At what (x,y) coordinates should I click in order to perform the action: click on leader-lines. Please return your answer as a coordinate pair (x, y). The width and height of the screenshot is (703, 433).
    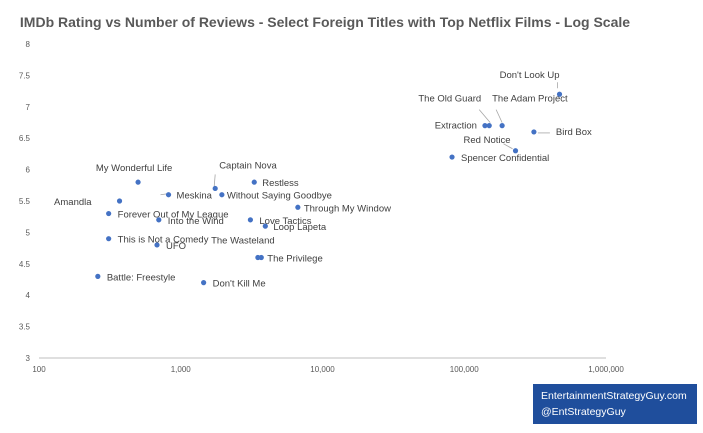
    Looking at the image, I should click on (359, 139).